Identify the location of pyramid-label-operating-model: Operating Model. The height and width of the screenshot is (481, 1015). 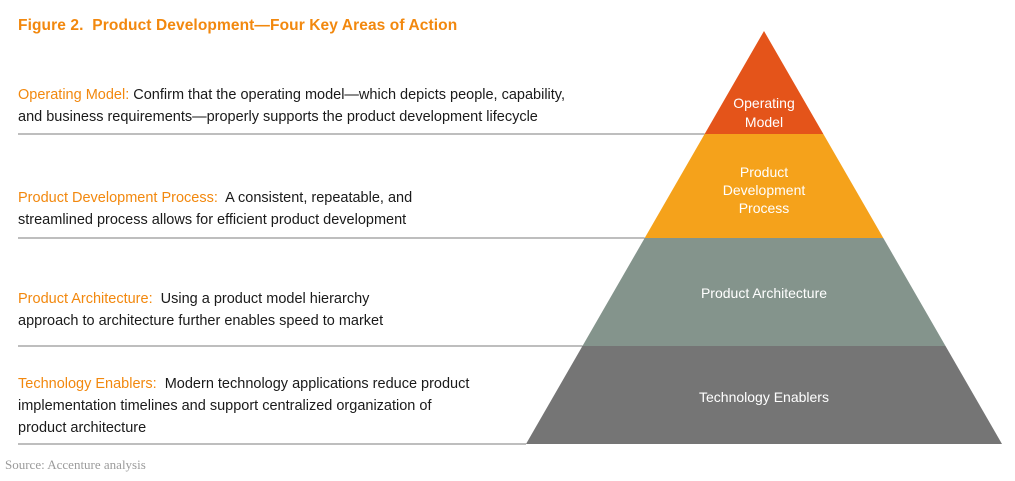
(763, 112).